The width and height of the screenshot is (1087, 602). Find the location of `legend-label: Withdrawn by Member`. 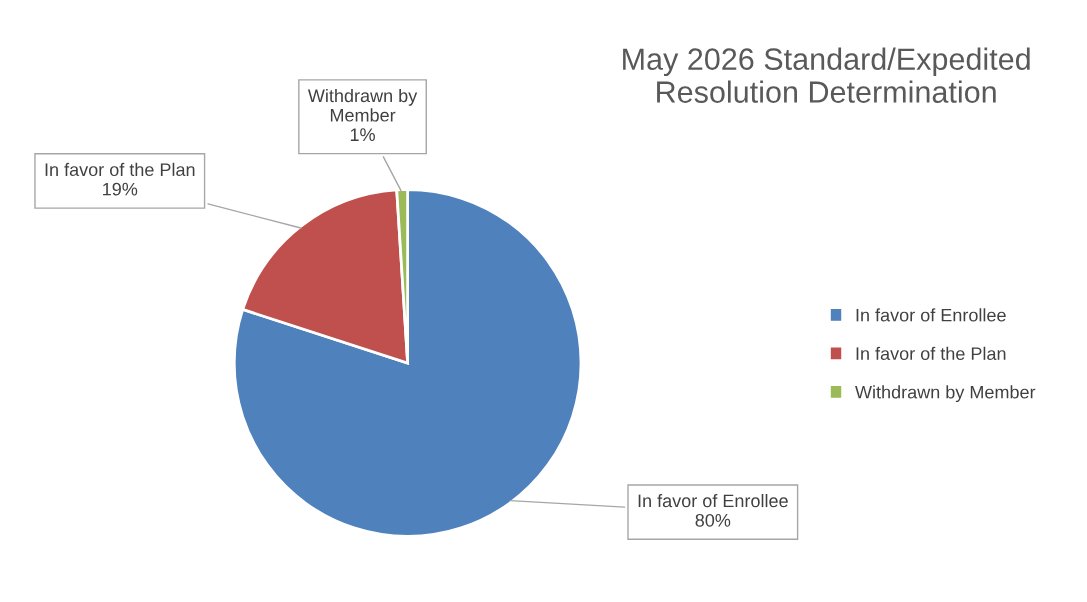

legend-label: Withdrawn by Member is located at coordinates (945, 394).